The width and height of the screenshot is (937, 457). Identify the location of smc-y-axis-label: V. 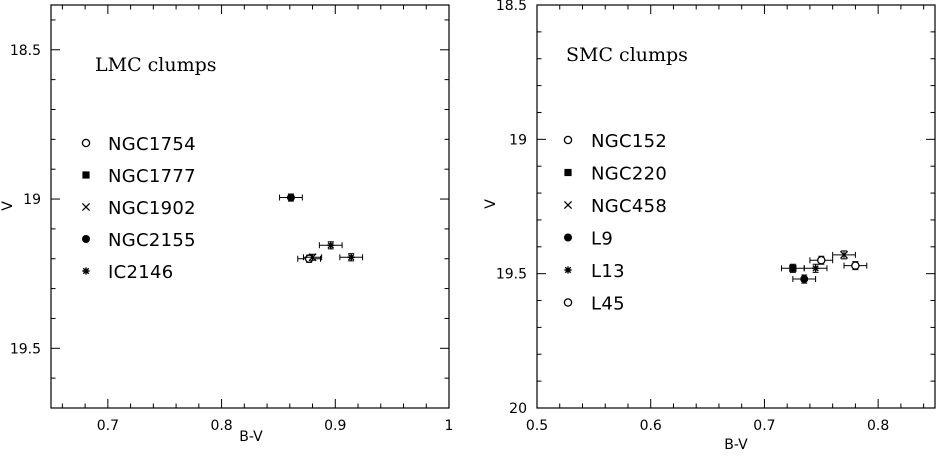
(491, 204).